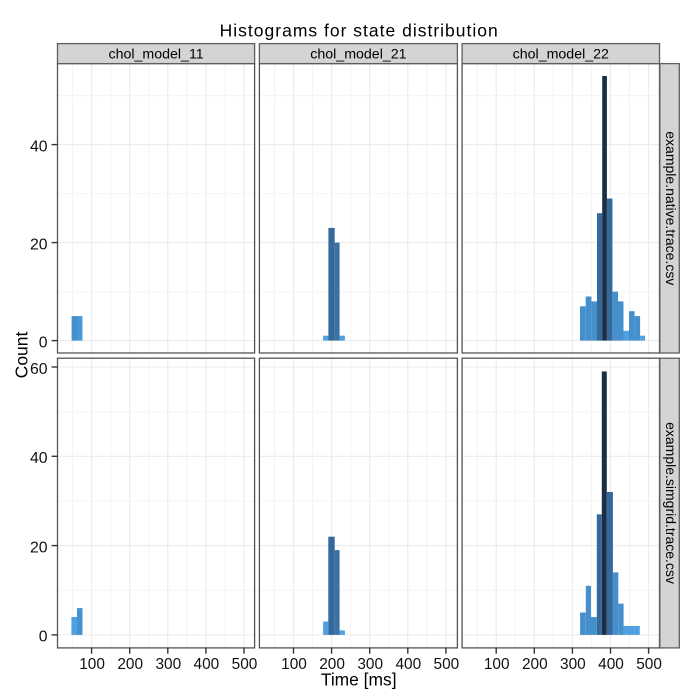 This screenshot has height=700, width=700. Describe the element at coordinates (671, 208) in the screenshot. I see `svg-text: example.native.trace.csv` at that location.